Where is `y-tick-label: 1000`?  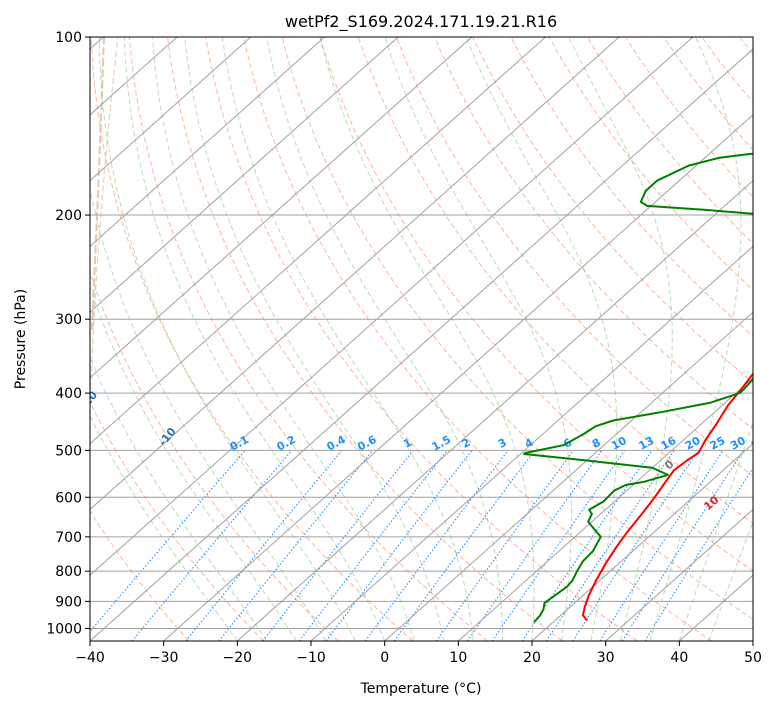 y-tick-label: 1000 is located at coordinates (64, 629).